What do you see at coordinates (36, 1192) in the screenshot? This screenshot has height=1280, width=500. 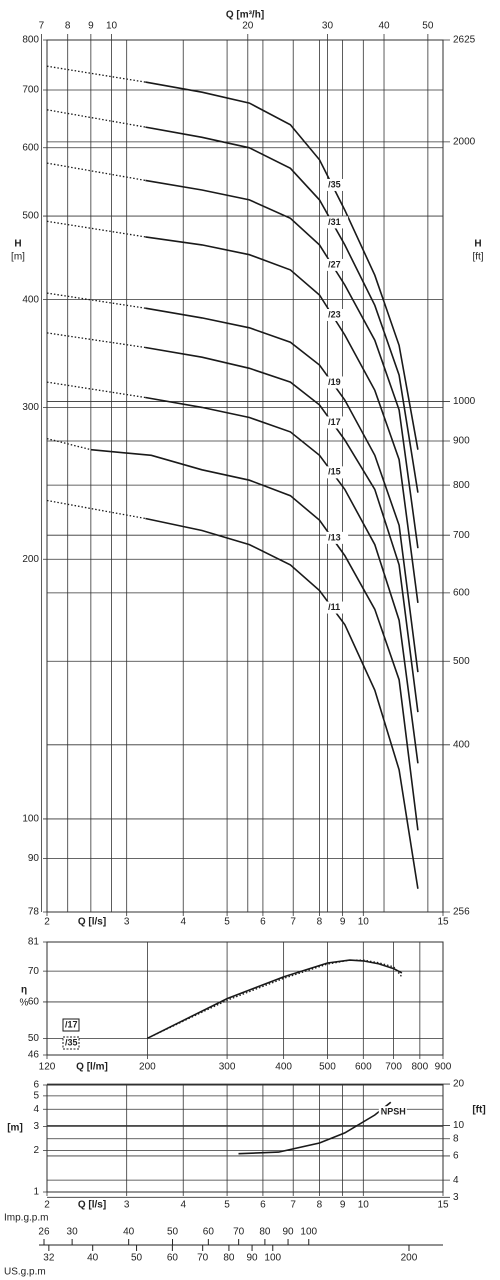 I see `y-tick-label: 1` at bounding box center [36, 1192].